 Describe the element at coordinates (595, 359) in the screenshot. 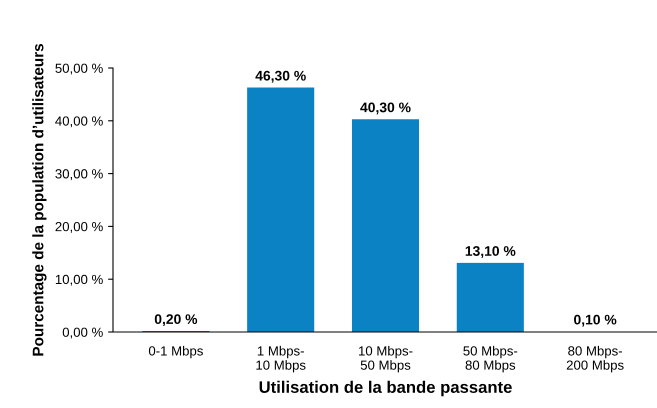

I see `x-tick-label: 80 Mbps- 200 Mbps` at that location.